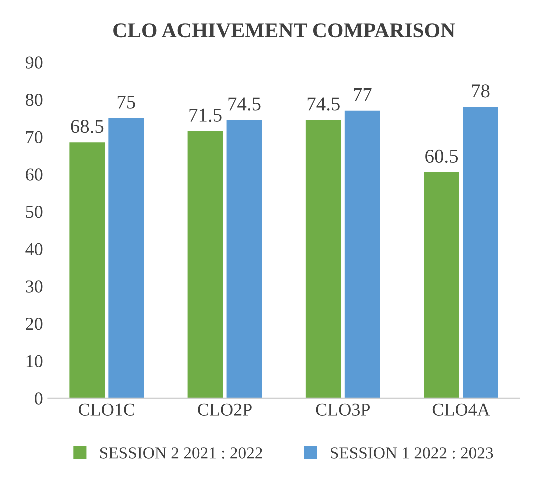 This screenshot has width=536, height=480. I want to click on chart-title: CLO ACHIVEMENT COMPARISON, so click(285, 31).